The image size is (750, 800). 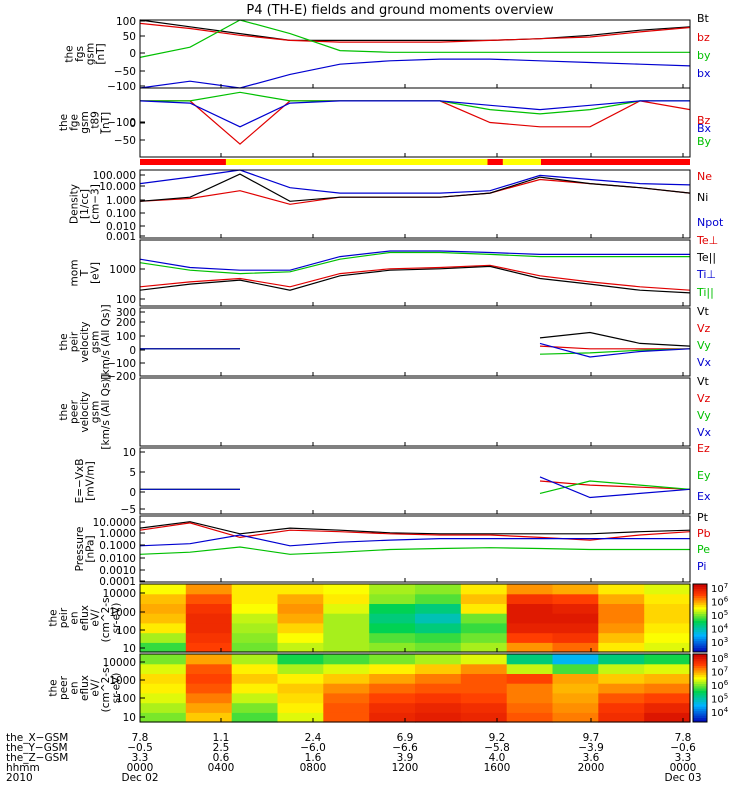 I want to click on y-axis-label: gsm, so click(x=85, y=122).